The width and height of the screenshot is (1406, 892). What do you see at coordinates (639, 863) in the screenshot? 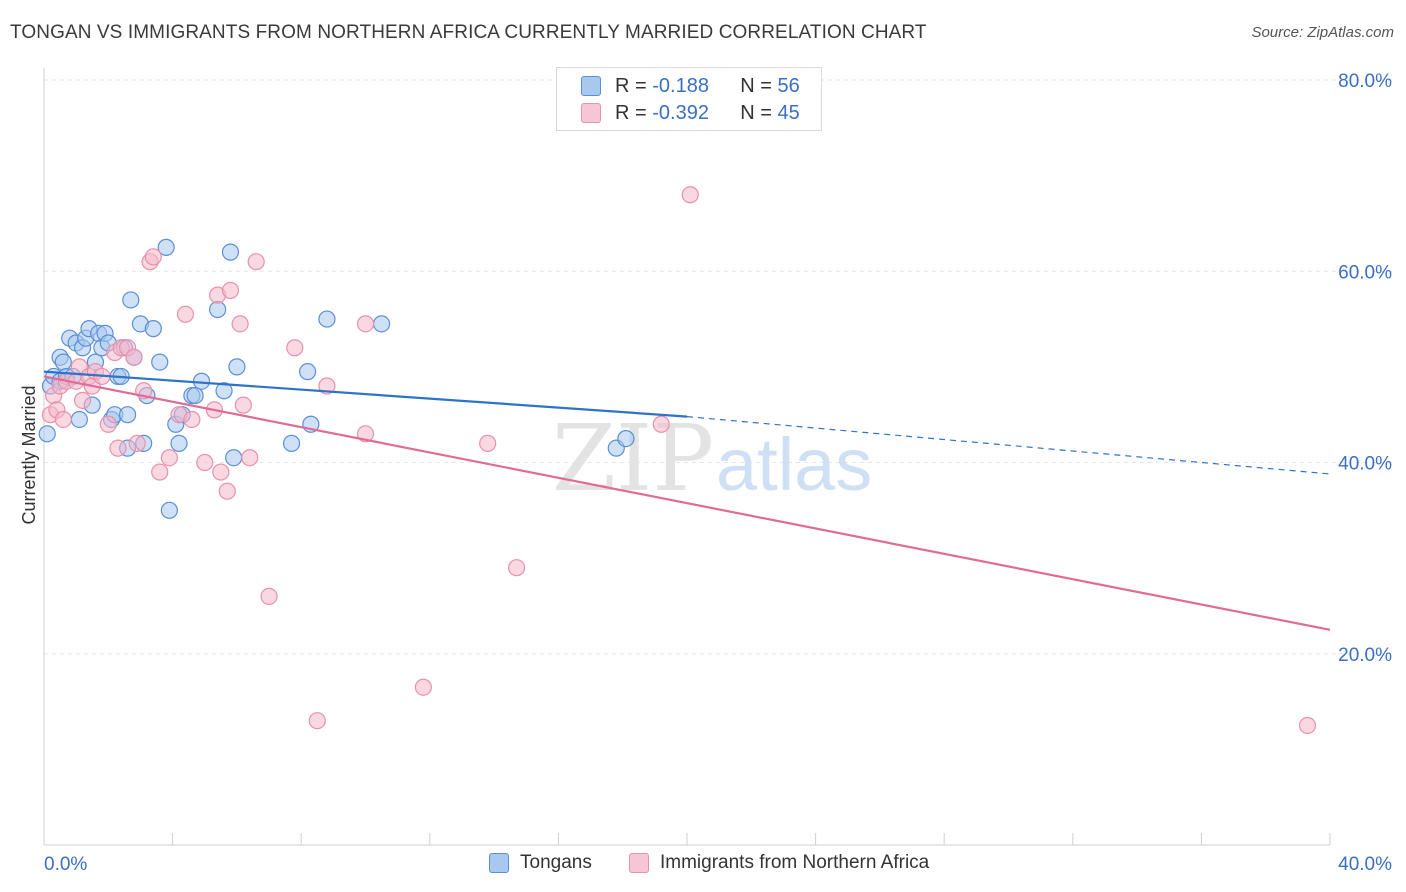
I see `northern-africa-legend-swatch` at bounding box center [639, 863].